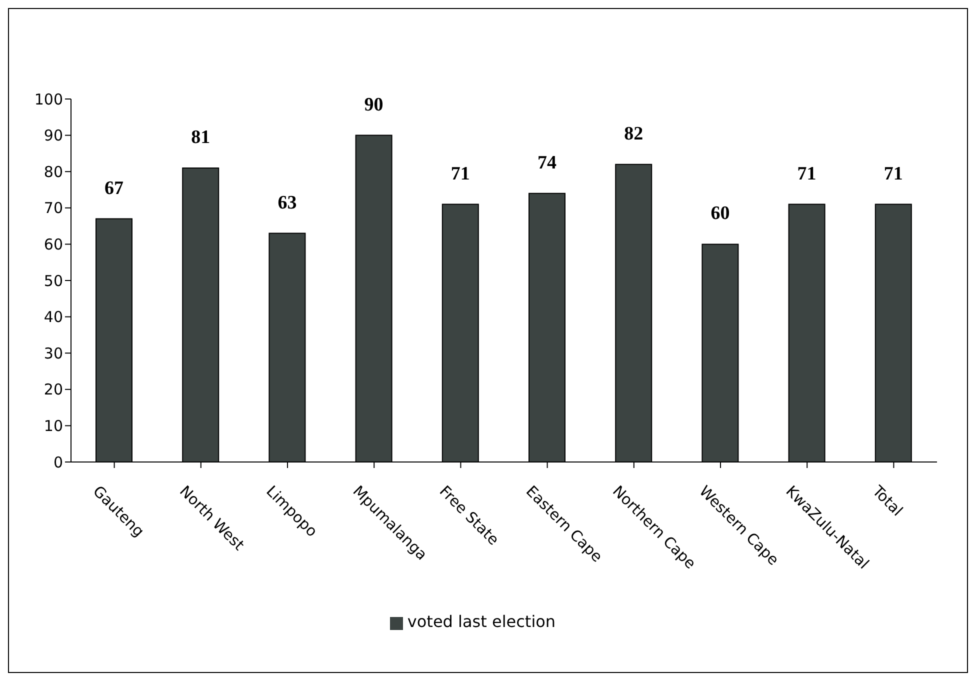 The image size is (978, 683). What do you see at coordinates (53, 389) in the screenshot?
I see `y-tick-label: 20` at bounding box center [53, 389].